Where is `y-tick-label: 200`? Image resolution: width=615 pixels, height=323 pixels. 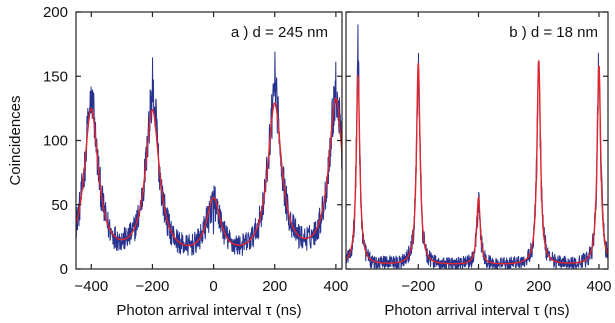 y-tick-label: 200 is located at coordinates (55, 12).